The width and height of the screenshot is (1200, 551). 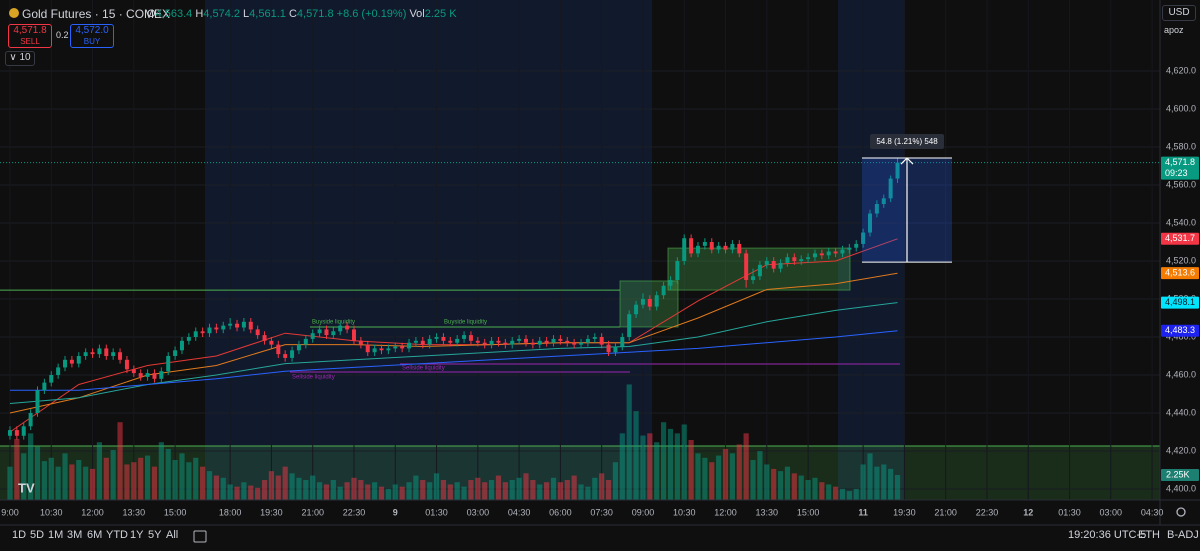 I want to click on symbol: Gold Futures · 15 · COMEX, so click(x=96, y=14).